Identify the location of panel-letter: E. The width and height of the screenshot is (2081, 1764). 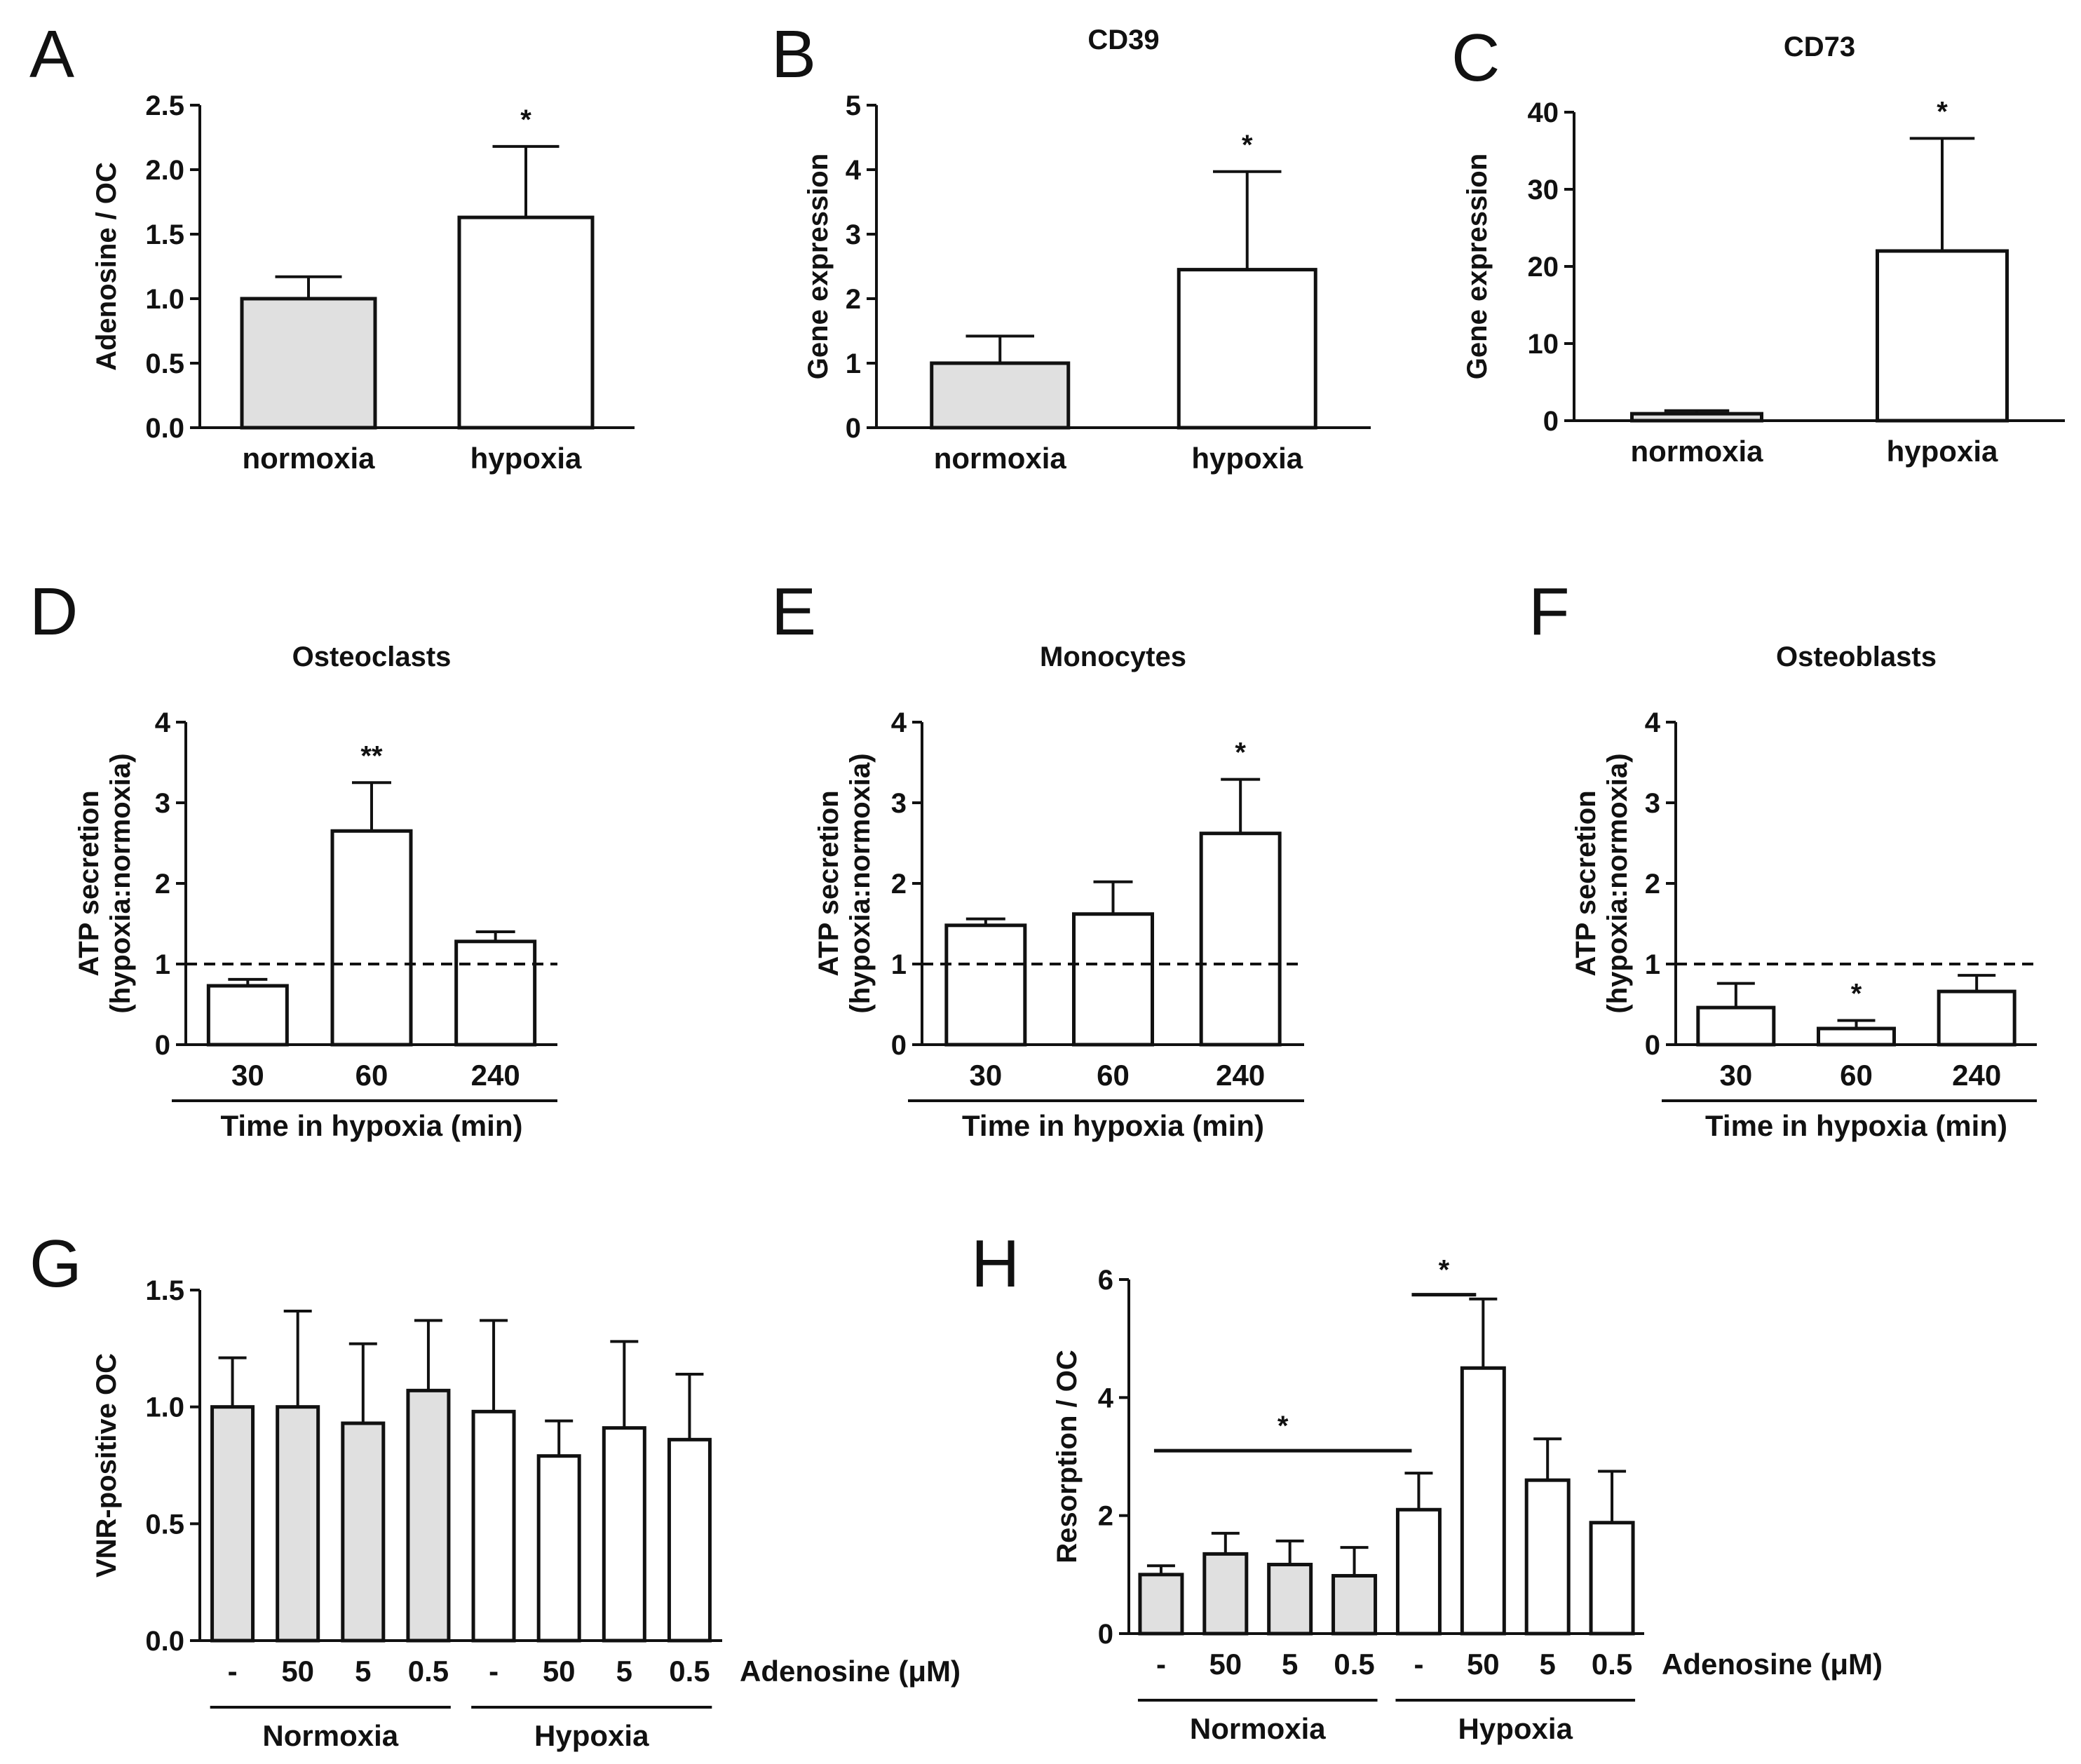
(794, 612).